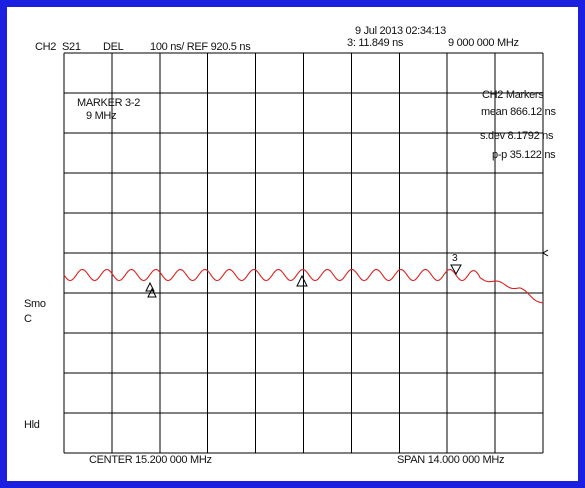  I want to click on marker-2-delta, so click(302, 280).